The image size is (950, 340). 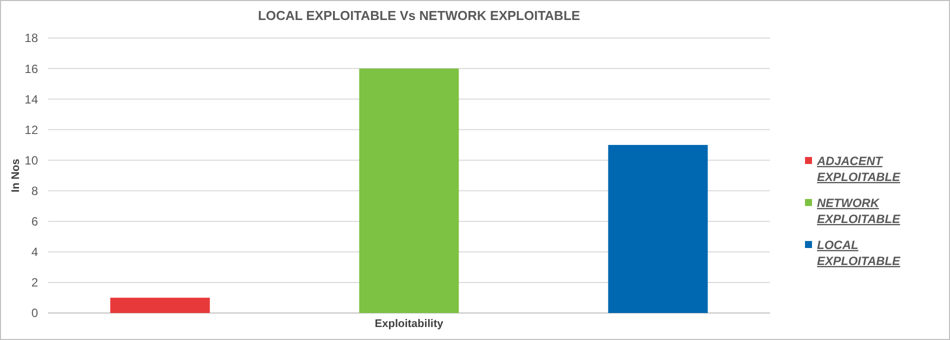 What do you see at coordinates (859, 169) in the screenshot?
I see `legend-label: ADJACENT EXPLOITABLE` at bounding box center [859, 169].